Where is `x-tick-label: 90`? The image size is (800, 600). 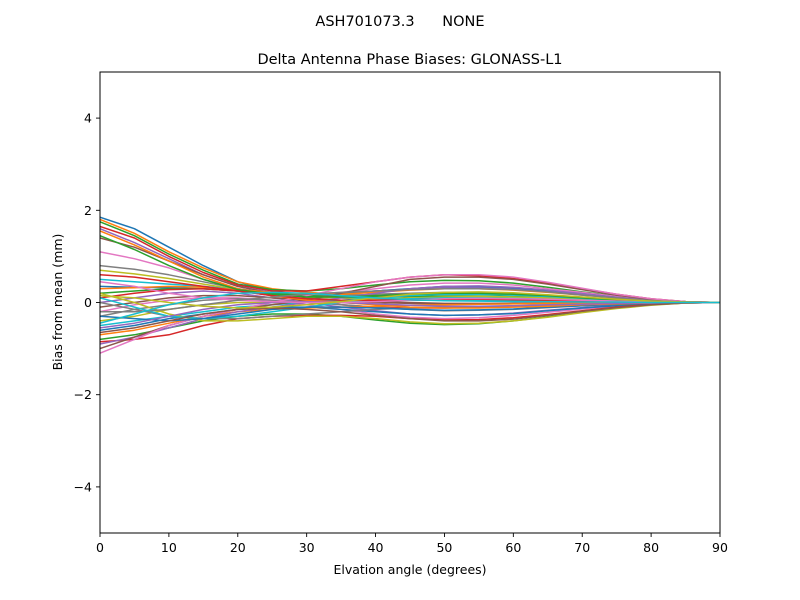
x-tick-label: 90 is located at coordinates (720, 547).